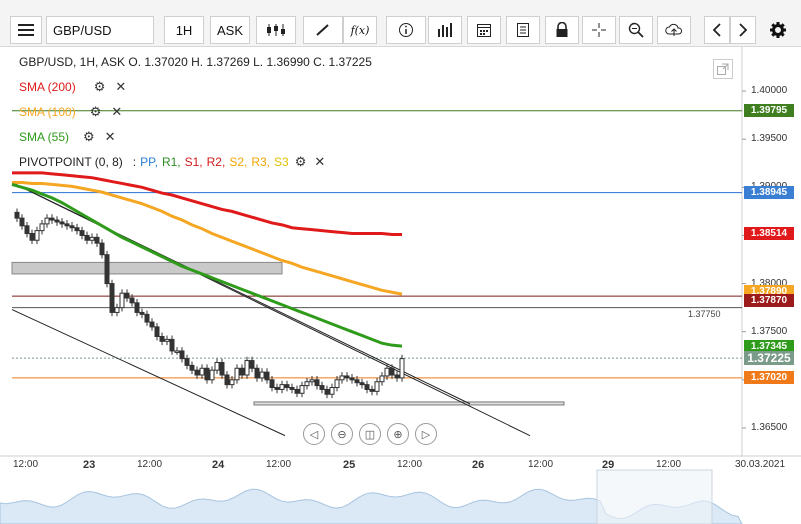  I want to click on scroll-left-button, so click(717, 30).